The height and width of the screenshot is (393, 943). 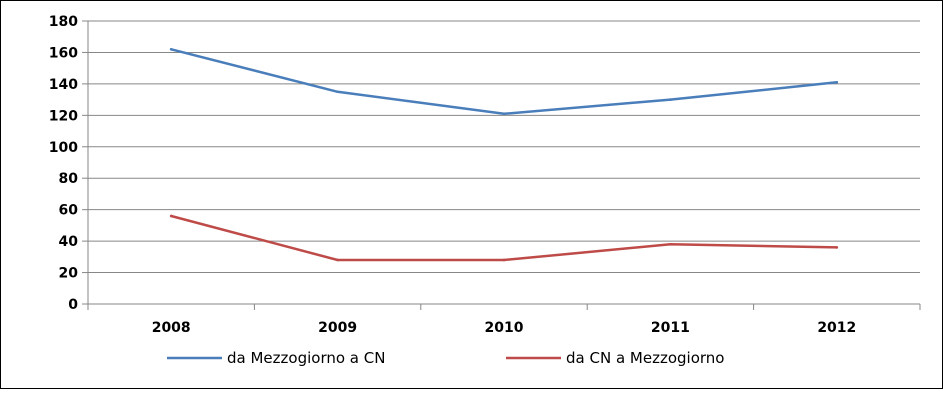 What do you see at coordinates (836, 328) in the screenshot?
I see `x-tick-label: 2012` at bounding box center [836, 328].